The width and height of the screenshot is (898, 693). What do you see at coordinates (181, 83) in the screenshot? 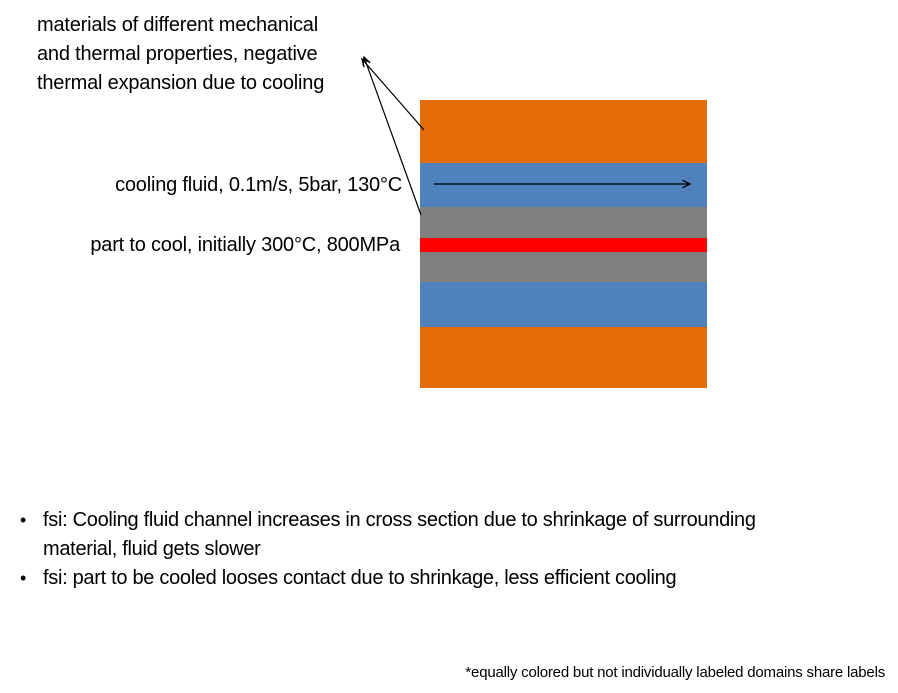
I see `materials-note-line: thermal expansion due to cooling` at bounding box center [181, 83].